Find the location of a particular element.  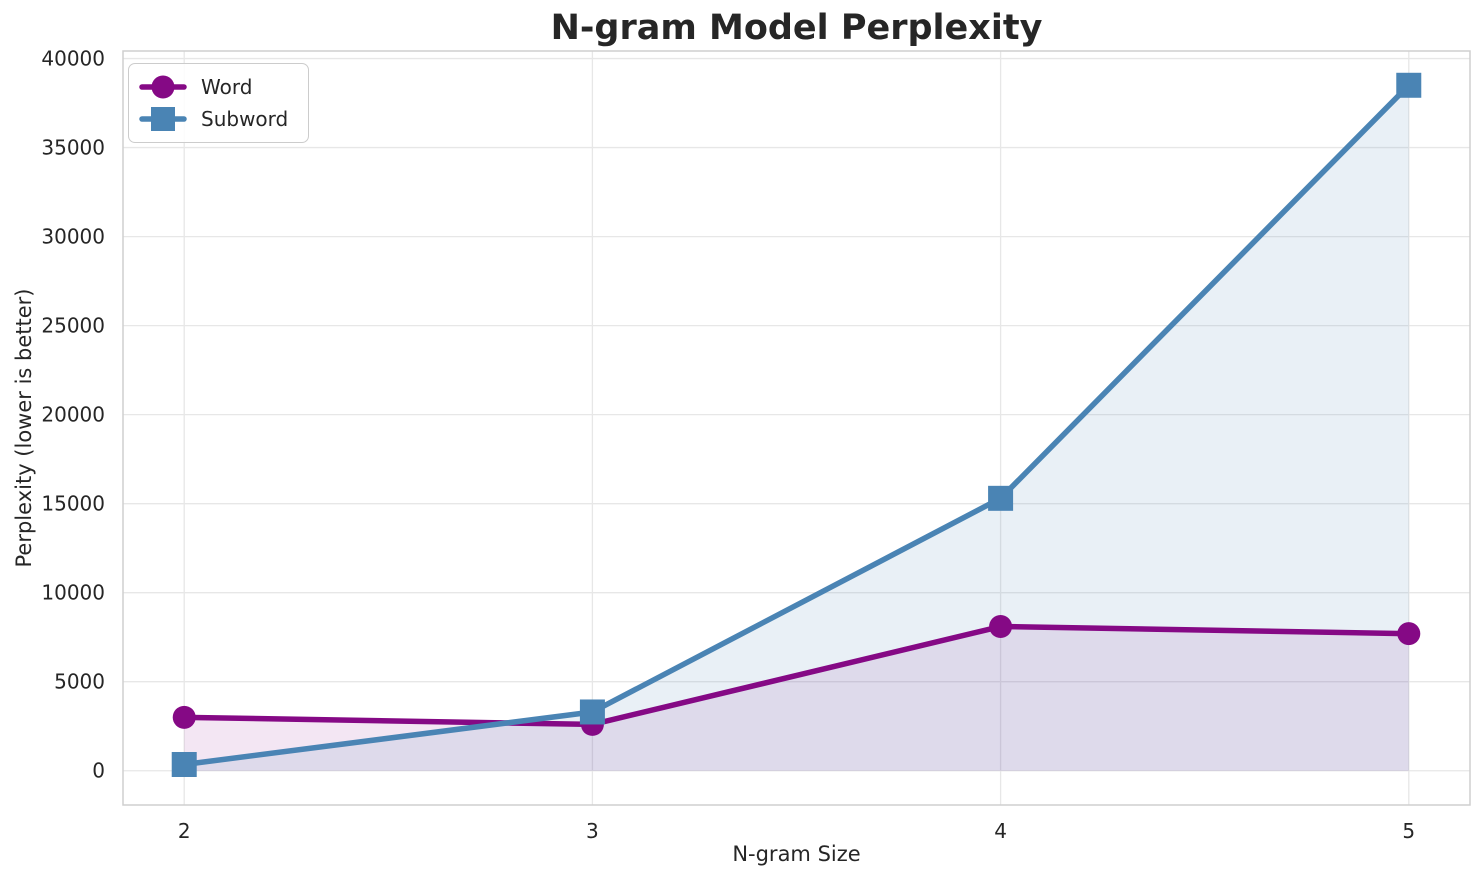

y-tick-label-30000: 30000 is located at coordinates (73, 237).